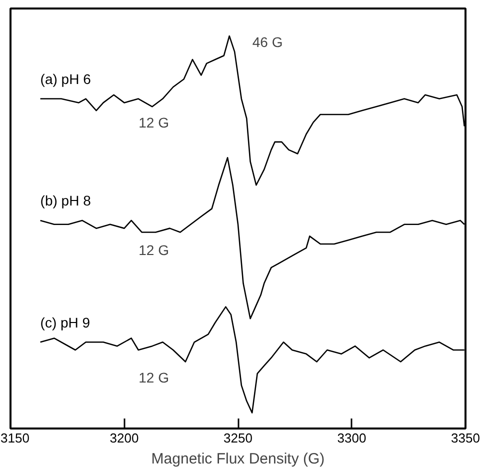  Describe the element at coordinates (124, 438) in the screenshot. I see `x-tick-label: 3200` at that location.